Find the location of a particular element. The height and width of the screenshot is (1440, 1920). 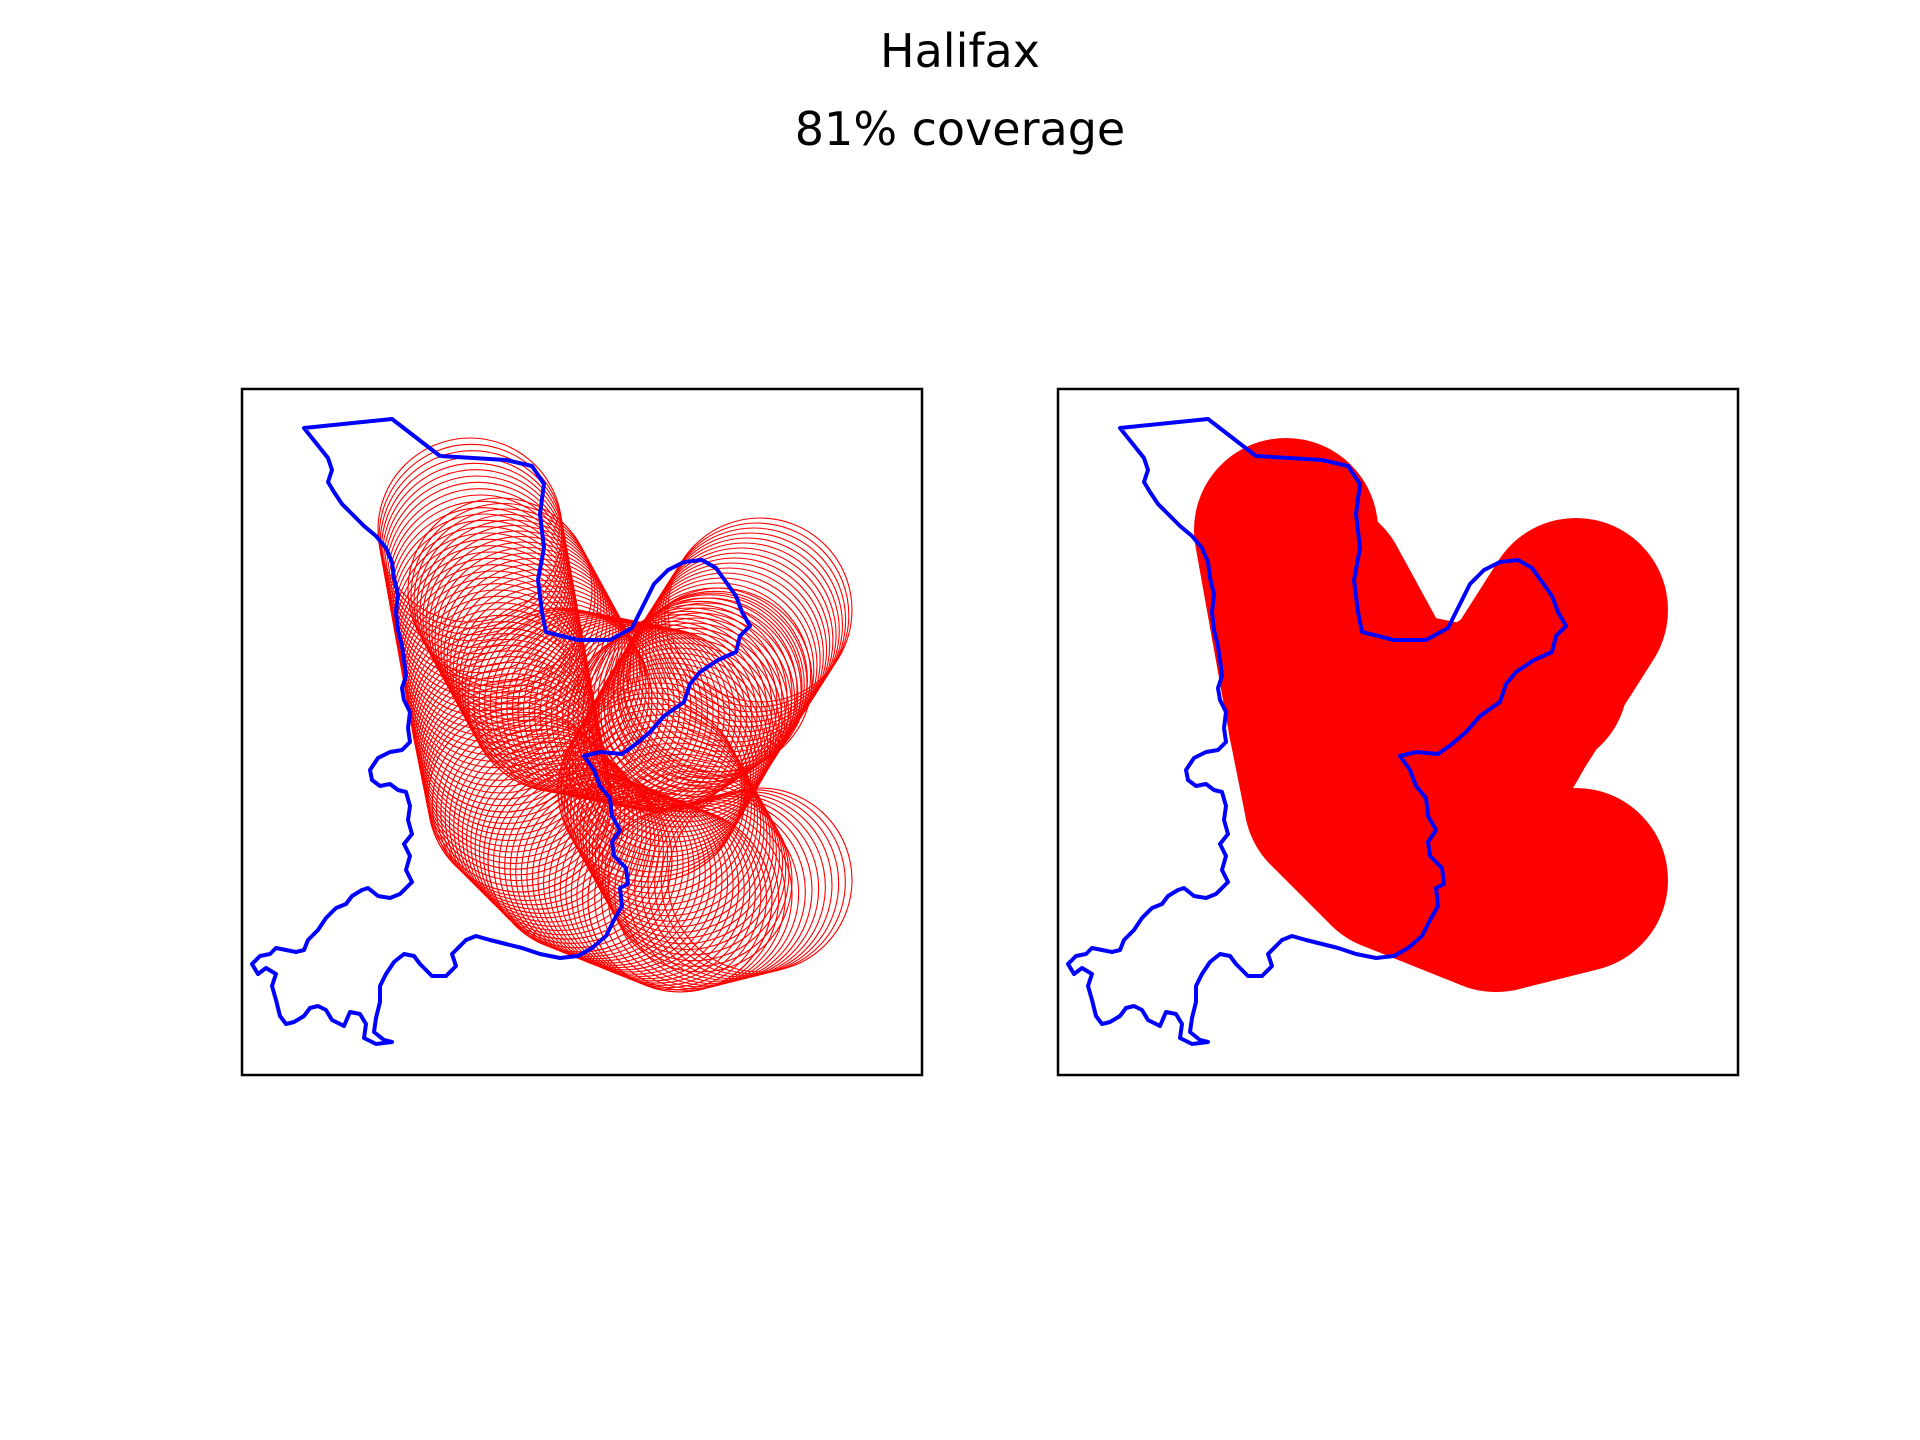

coverage-circles-outline is located at coordinates (615, 715).